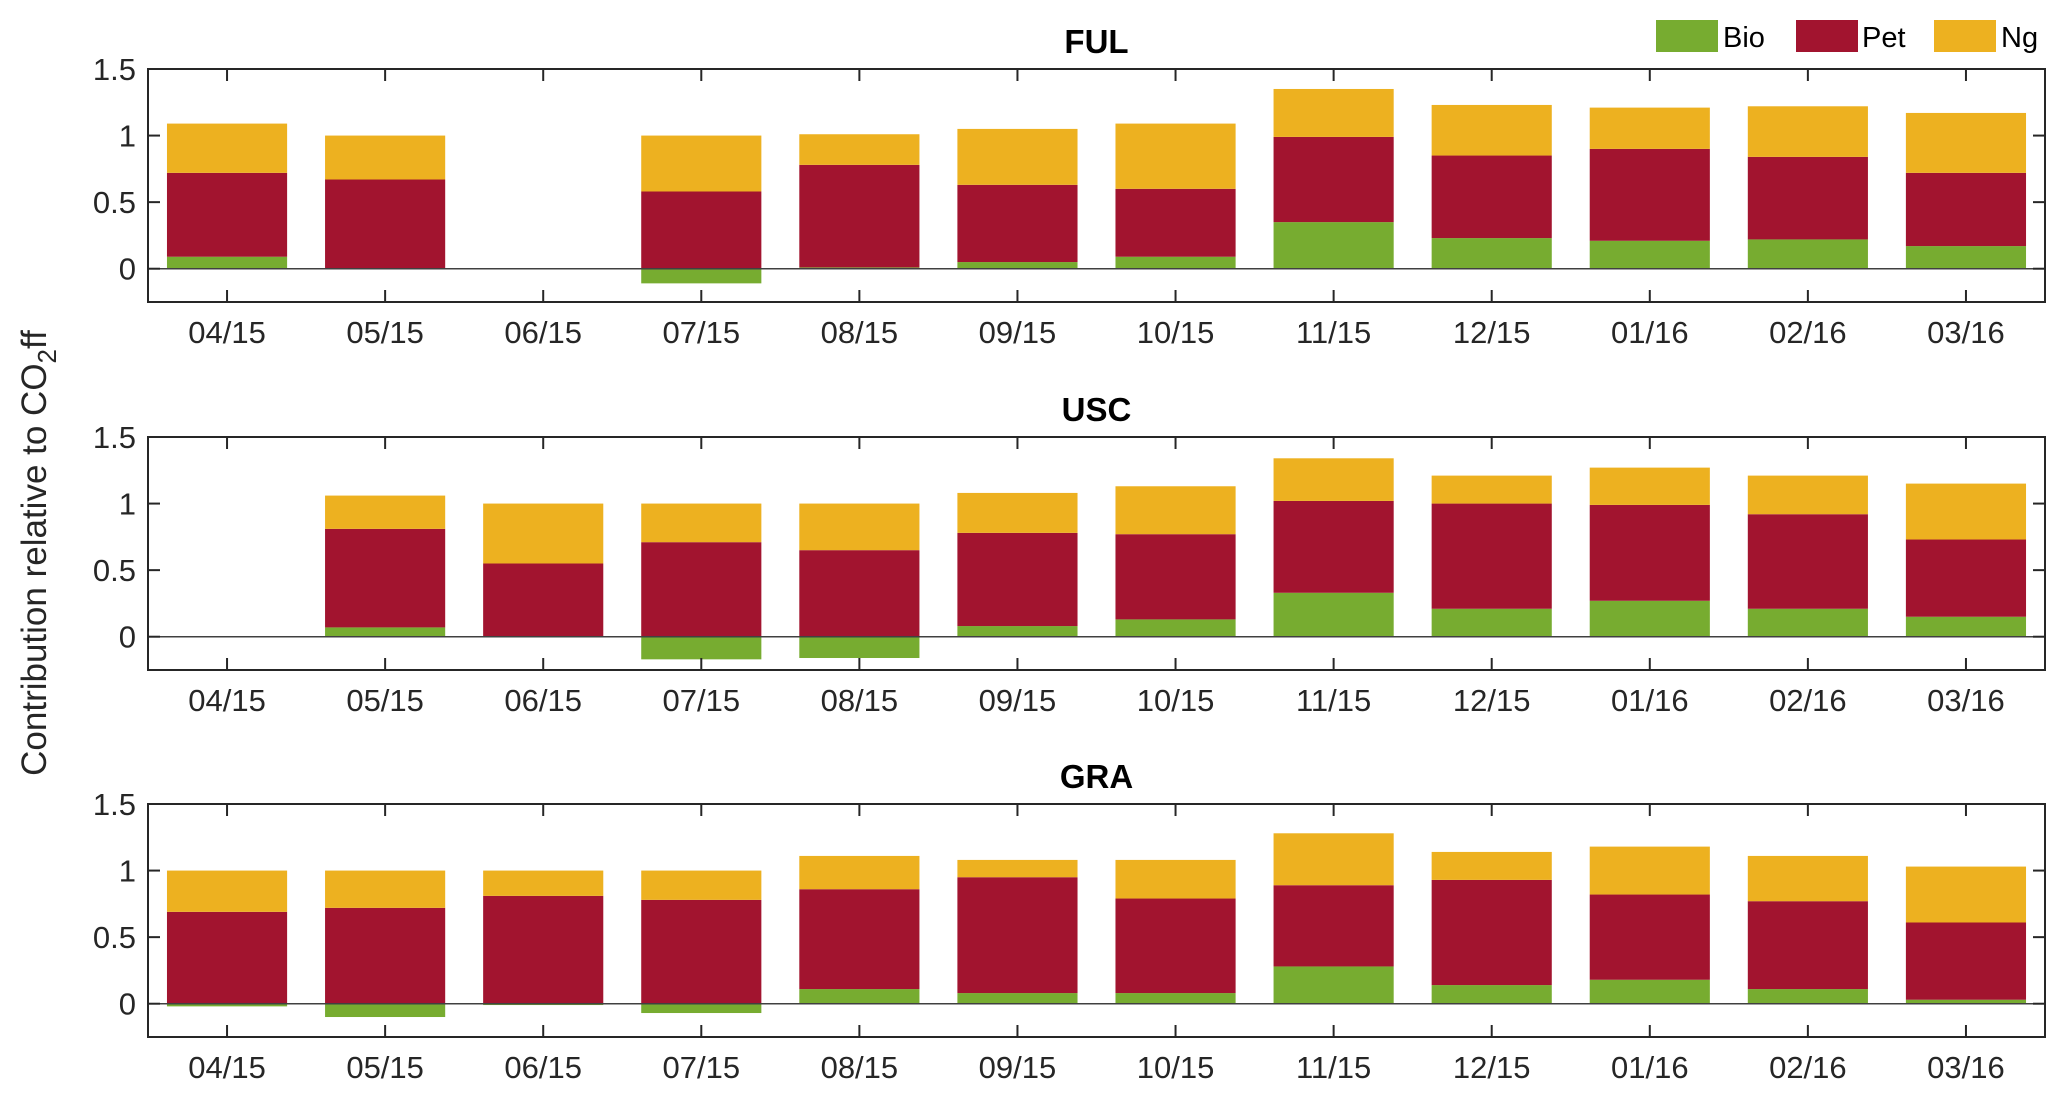  What do you see at coordinates (543, 700) in the screenshot?
I see `x-tick-label: 06/15` at bounding box center [543, 700].